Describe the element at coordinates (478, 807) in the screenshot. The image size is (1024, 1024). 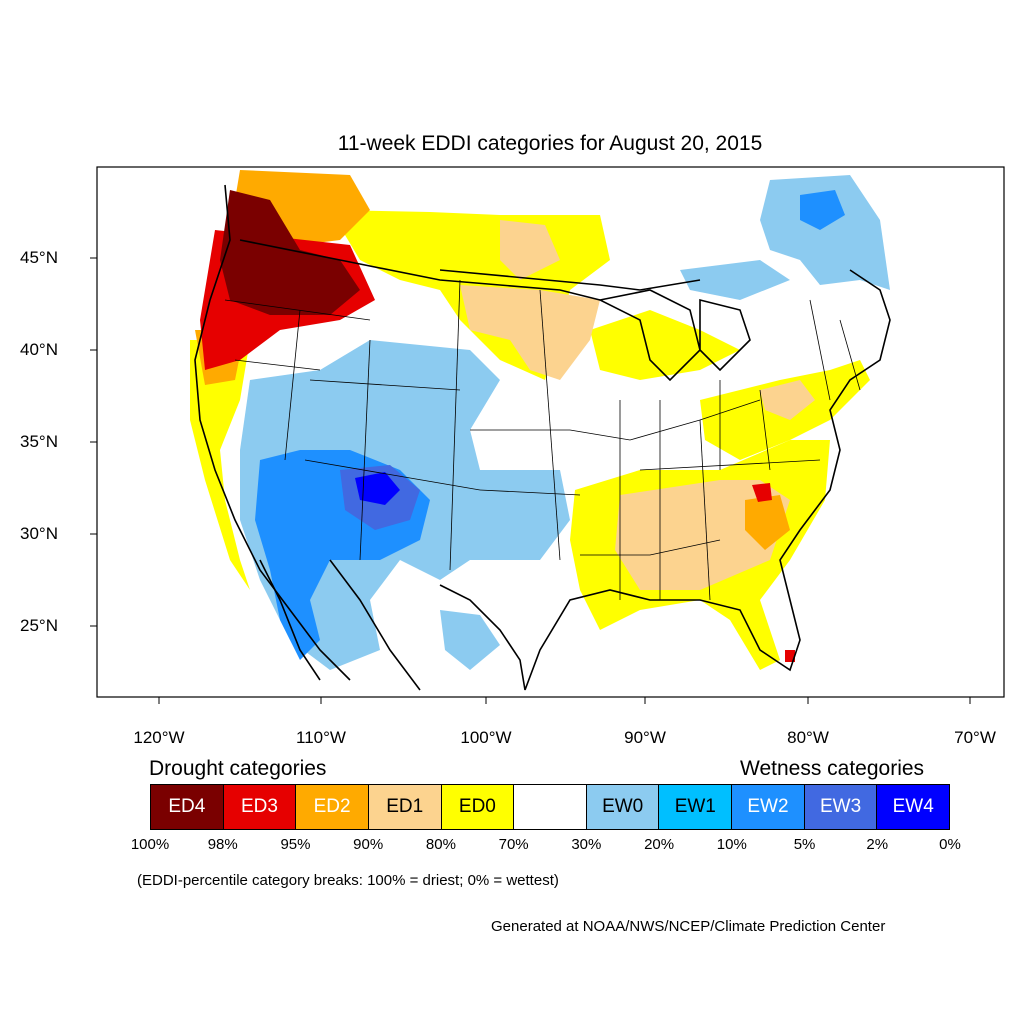
I see `legend-cell-ed0: ED0` at that location.